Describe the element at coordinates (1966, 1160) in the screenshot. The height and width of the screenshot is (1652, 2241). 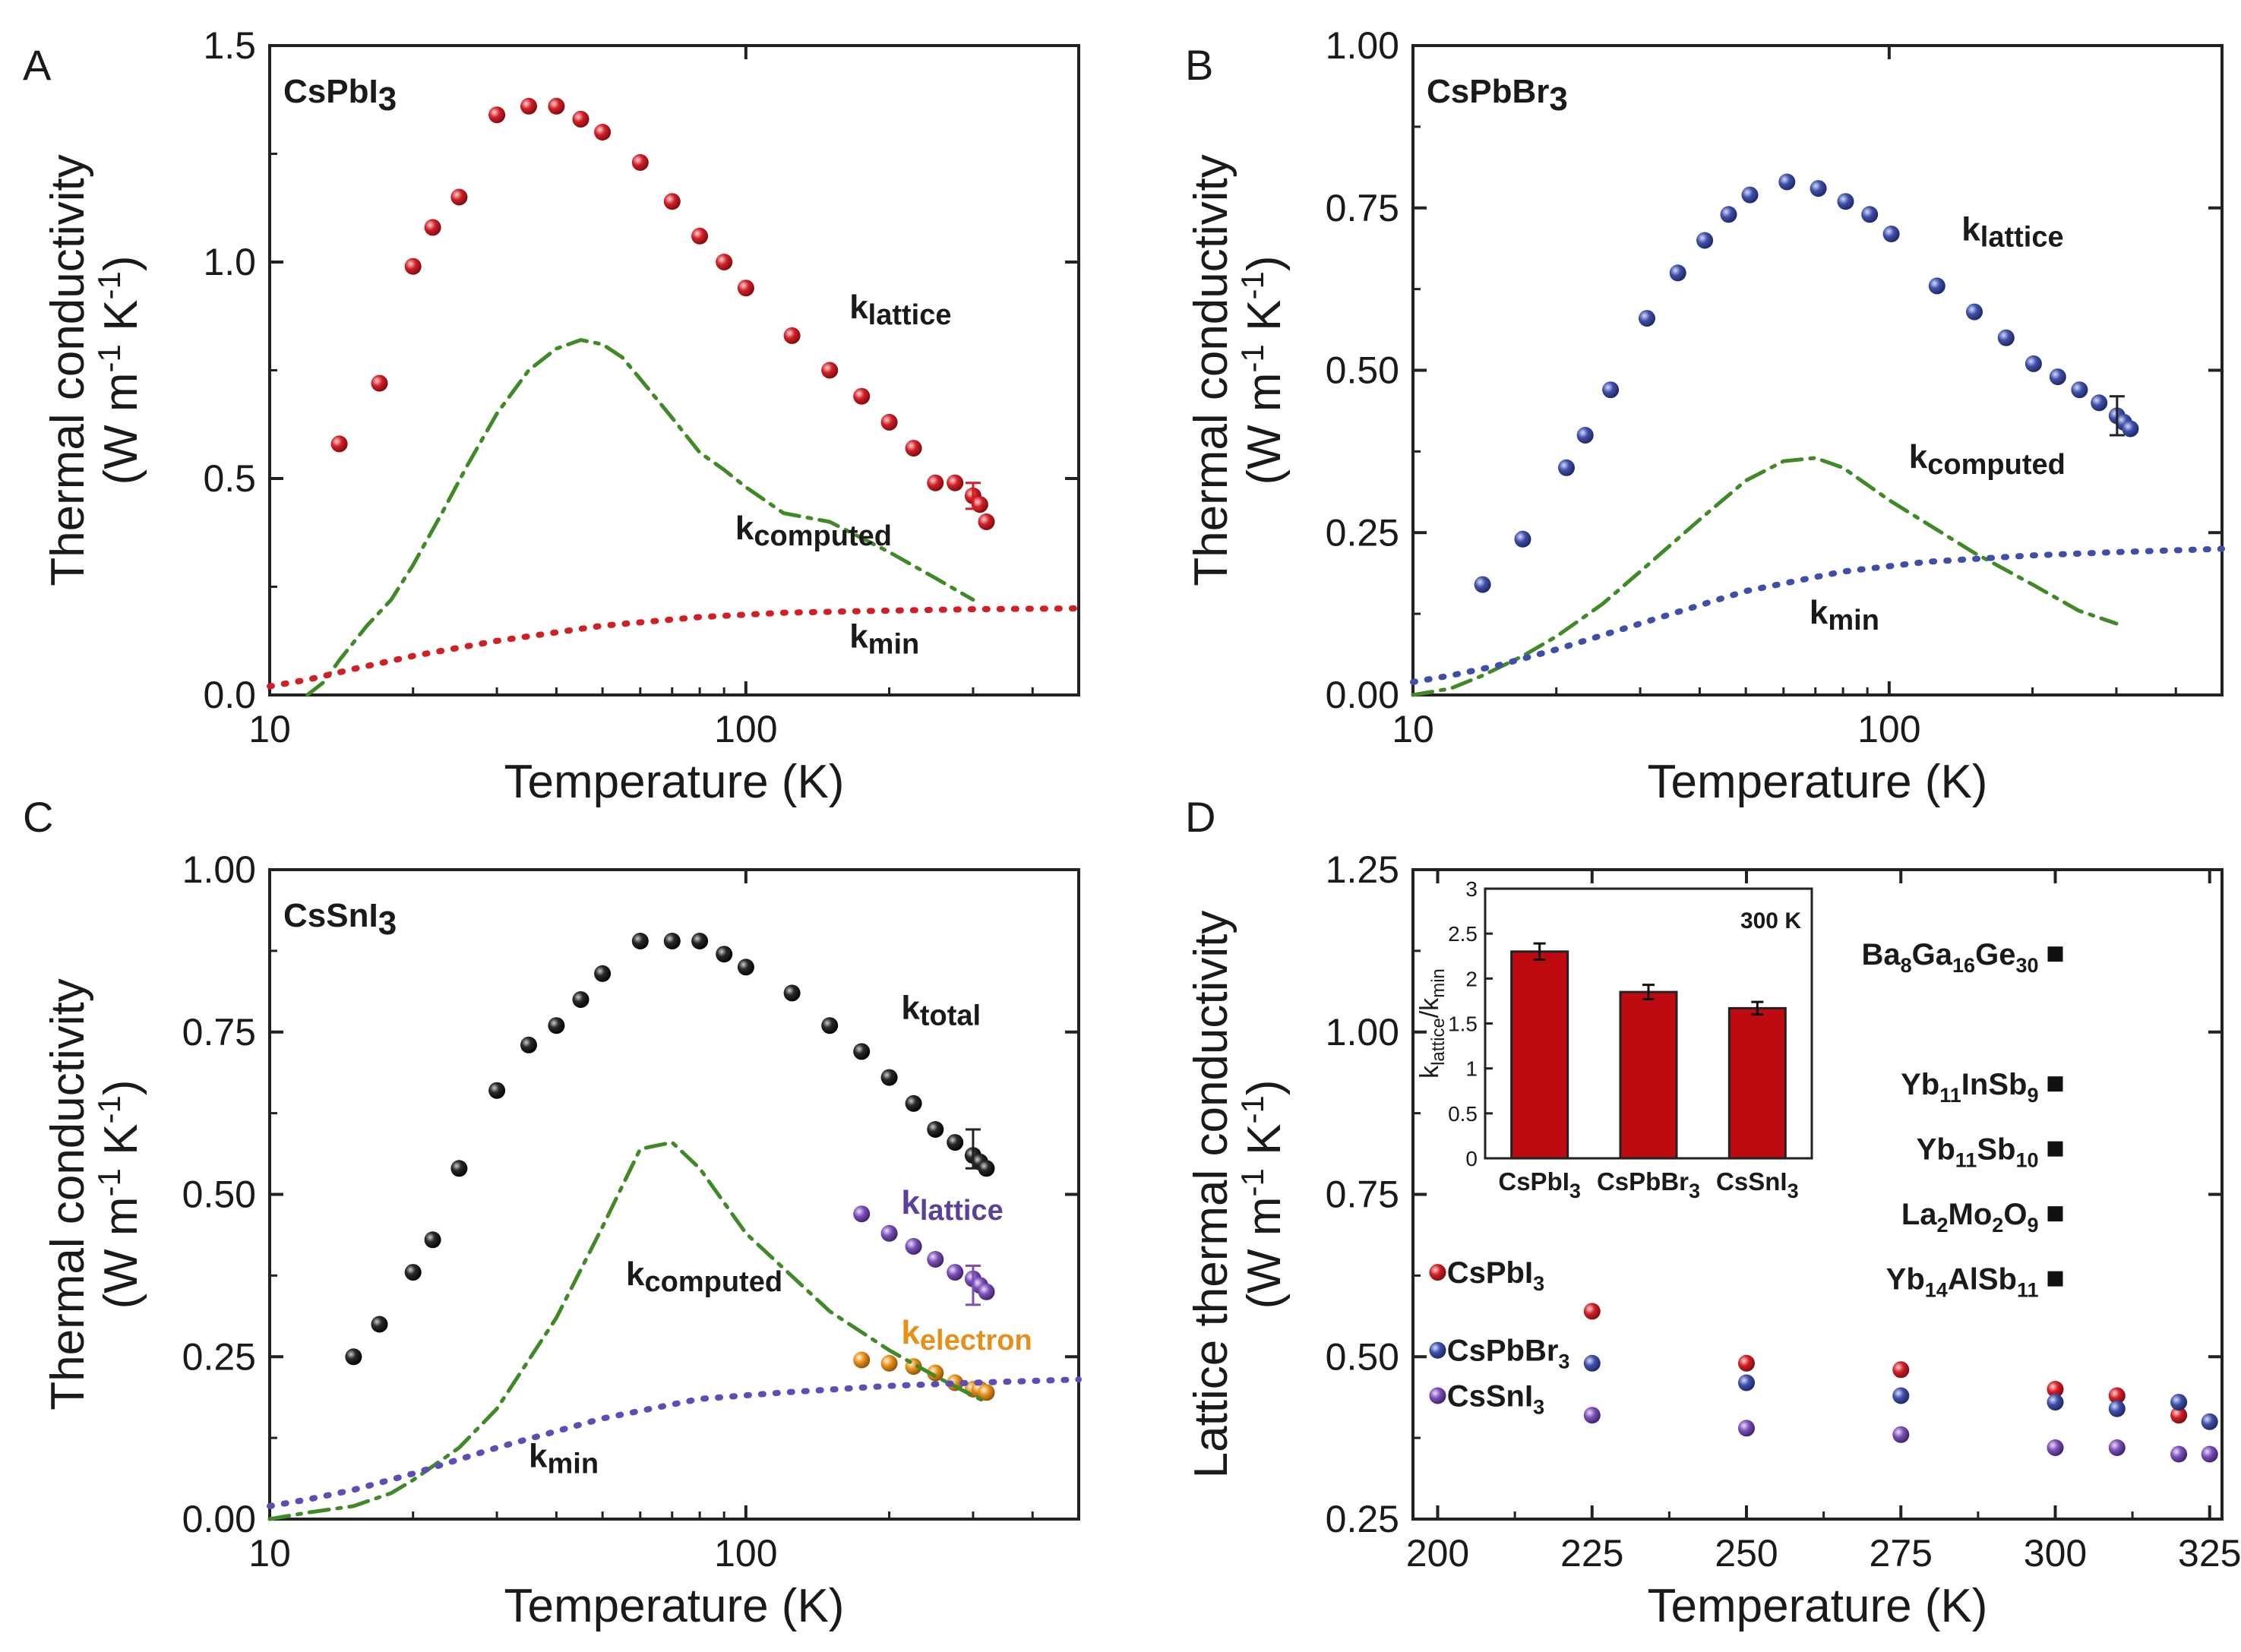
I see `reference-label-sub: 11` at that location.